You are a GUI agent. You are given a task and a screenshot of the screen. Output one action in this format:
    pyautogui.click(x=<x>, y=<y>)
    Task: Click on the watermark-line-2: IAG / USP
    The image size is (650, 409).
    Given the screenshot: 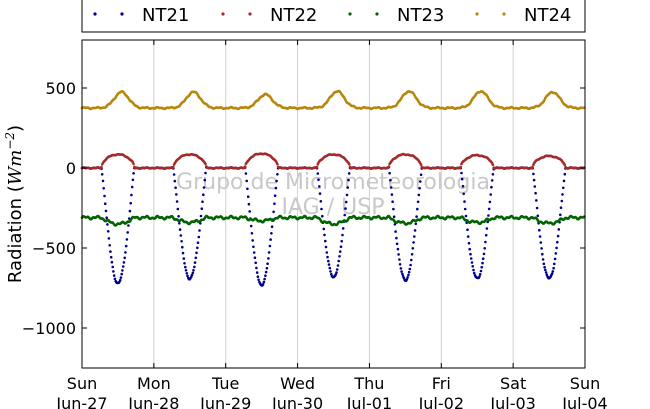 What is the action you would take?
    pyautogui.click(x=333, y=207)
    